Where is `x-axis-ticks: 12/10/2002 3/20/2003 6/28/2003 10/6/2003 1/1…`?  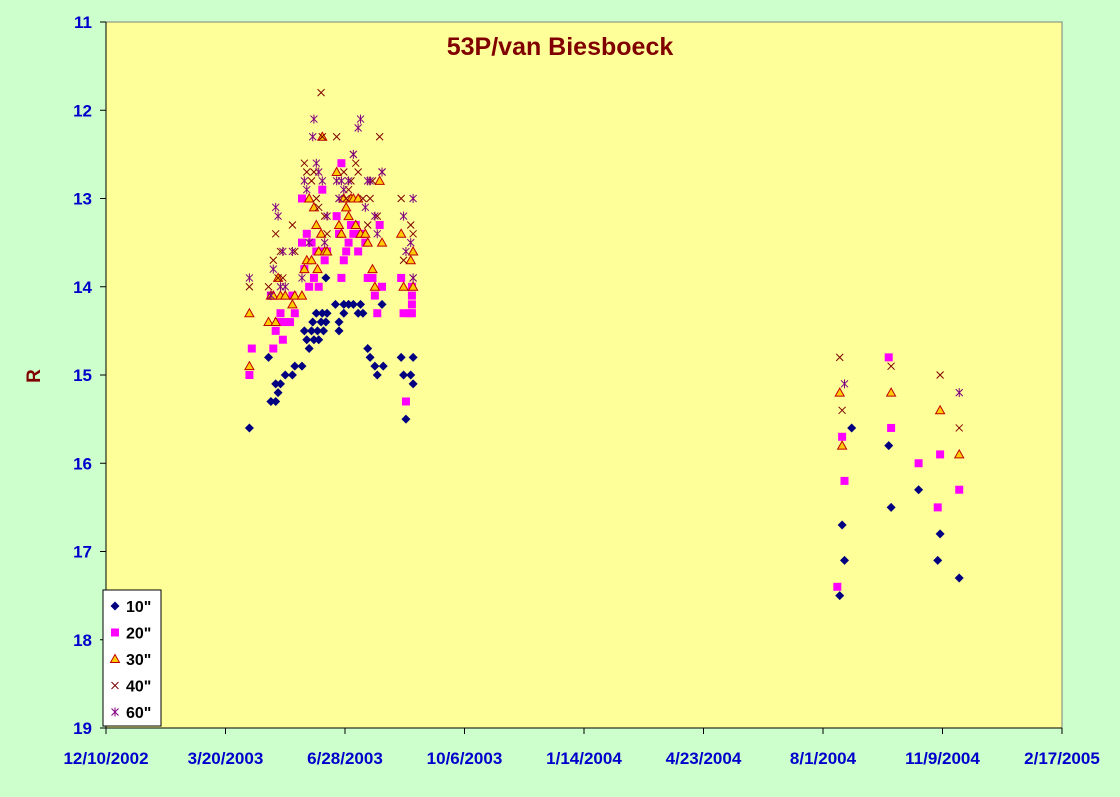
x-axis-ticks: 12/10/2002 3/20/2003 6/28/2003 10/6/2003 1/1… is located at coordinates (581, 748).